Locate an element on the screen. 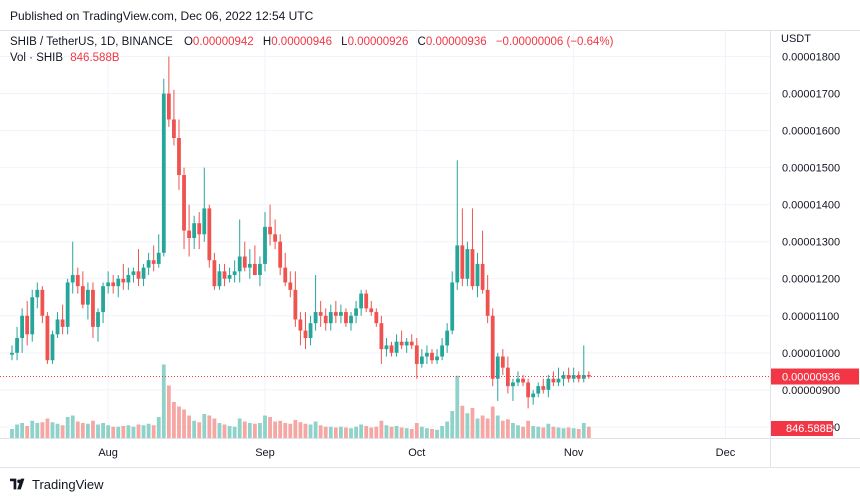 This screenshot has width=860, height=499. x-tick-label: Nov is located at coordinates (574, 453).